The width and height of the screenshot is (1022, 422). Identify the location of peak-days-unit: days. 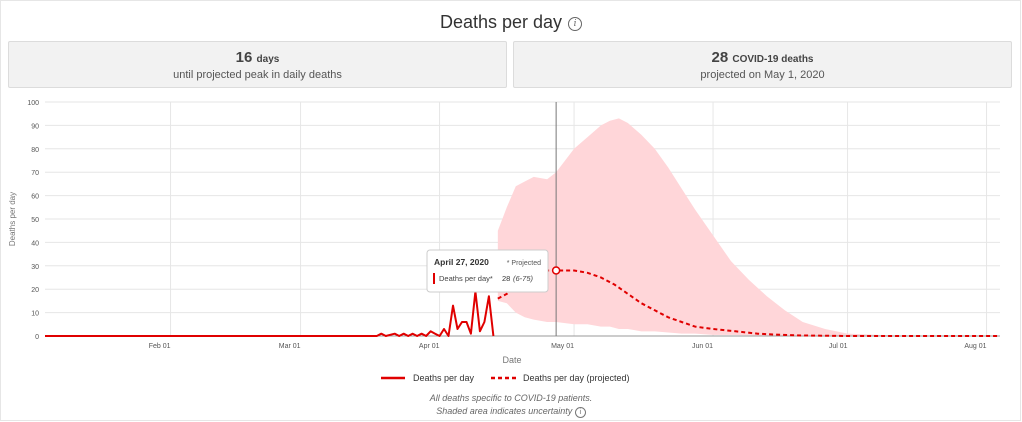
(268, 59).